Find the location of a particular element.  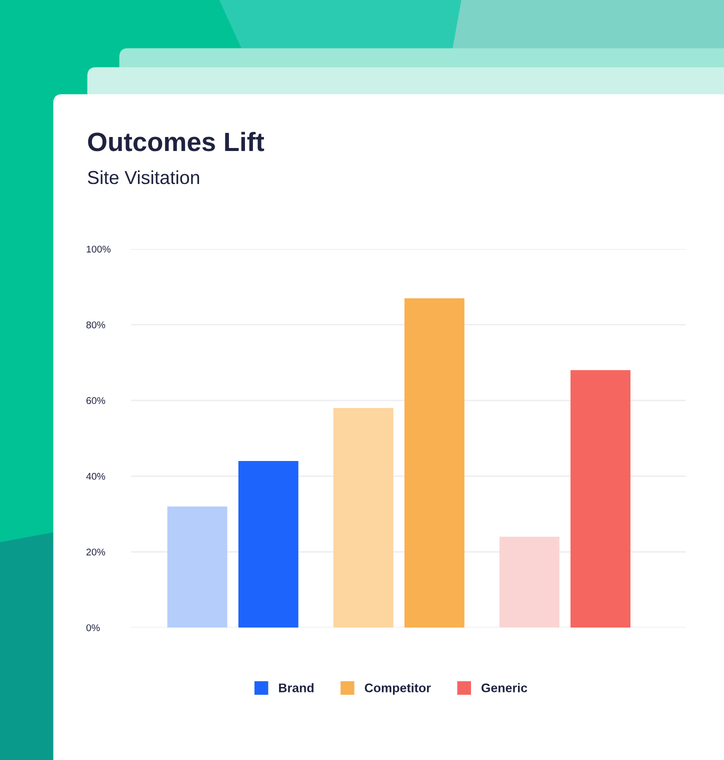

chart-title: Outcomes Lift is located at coordinates (176, 142).